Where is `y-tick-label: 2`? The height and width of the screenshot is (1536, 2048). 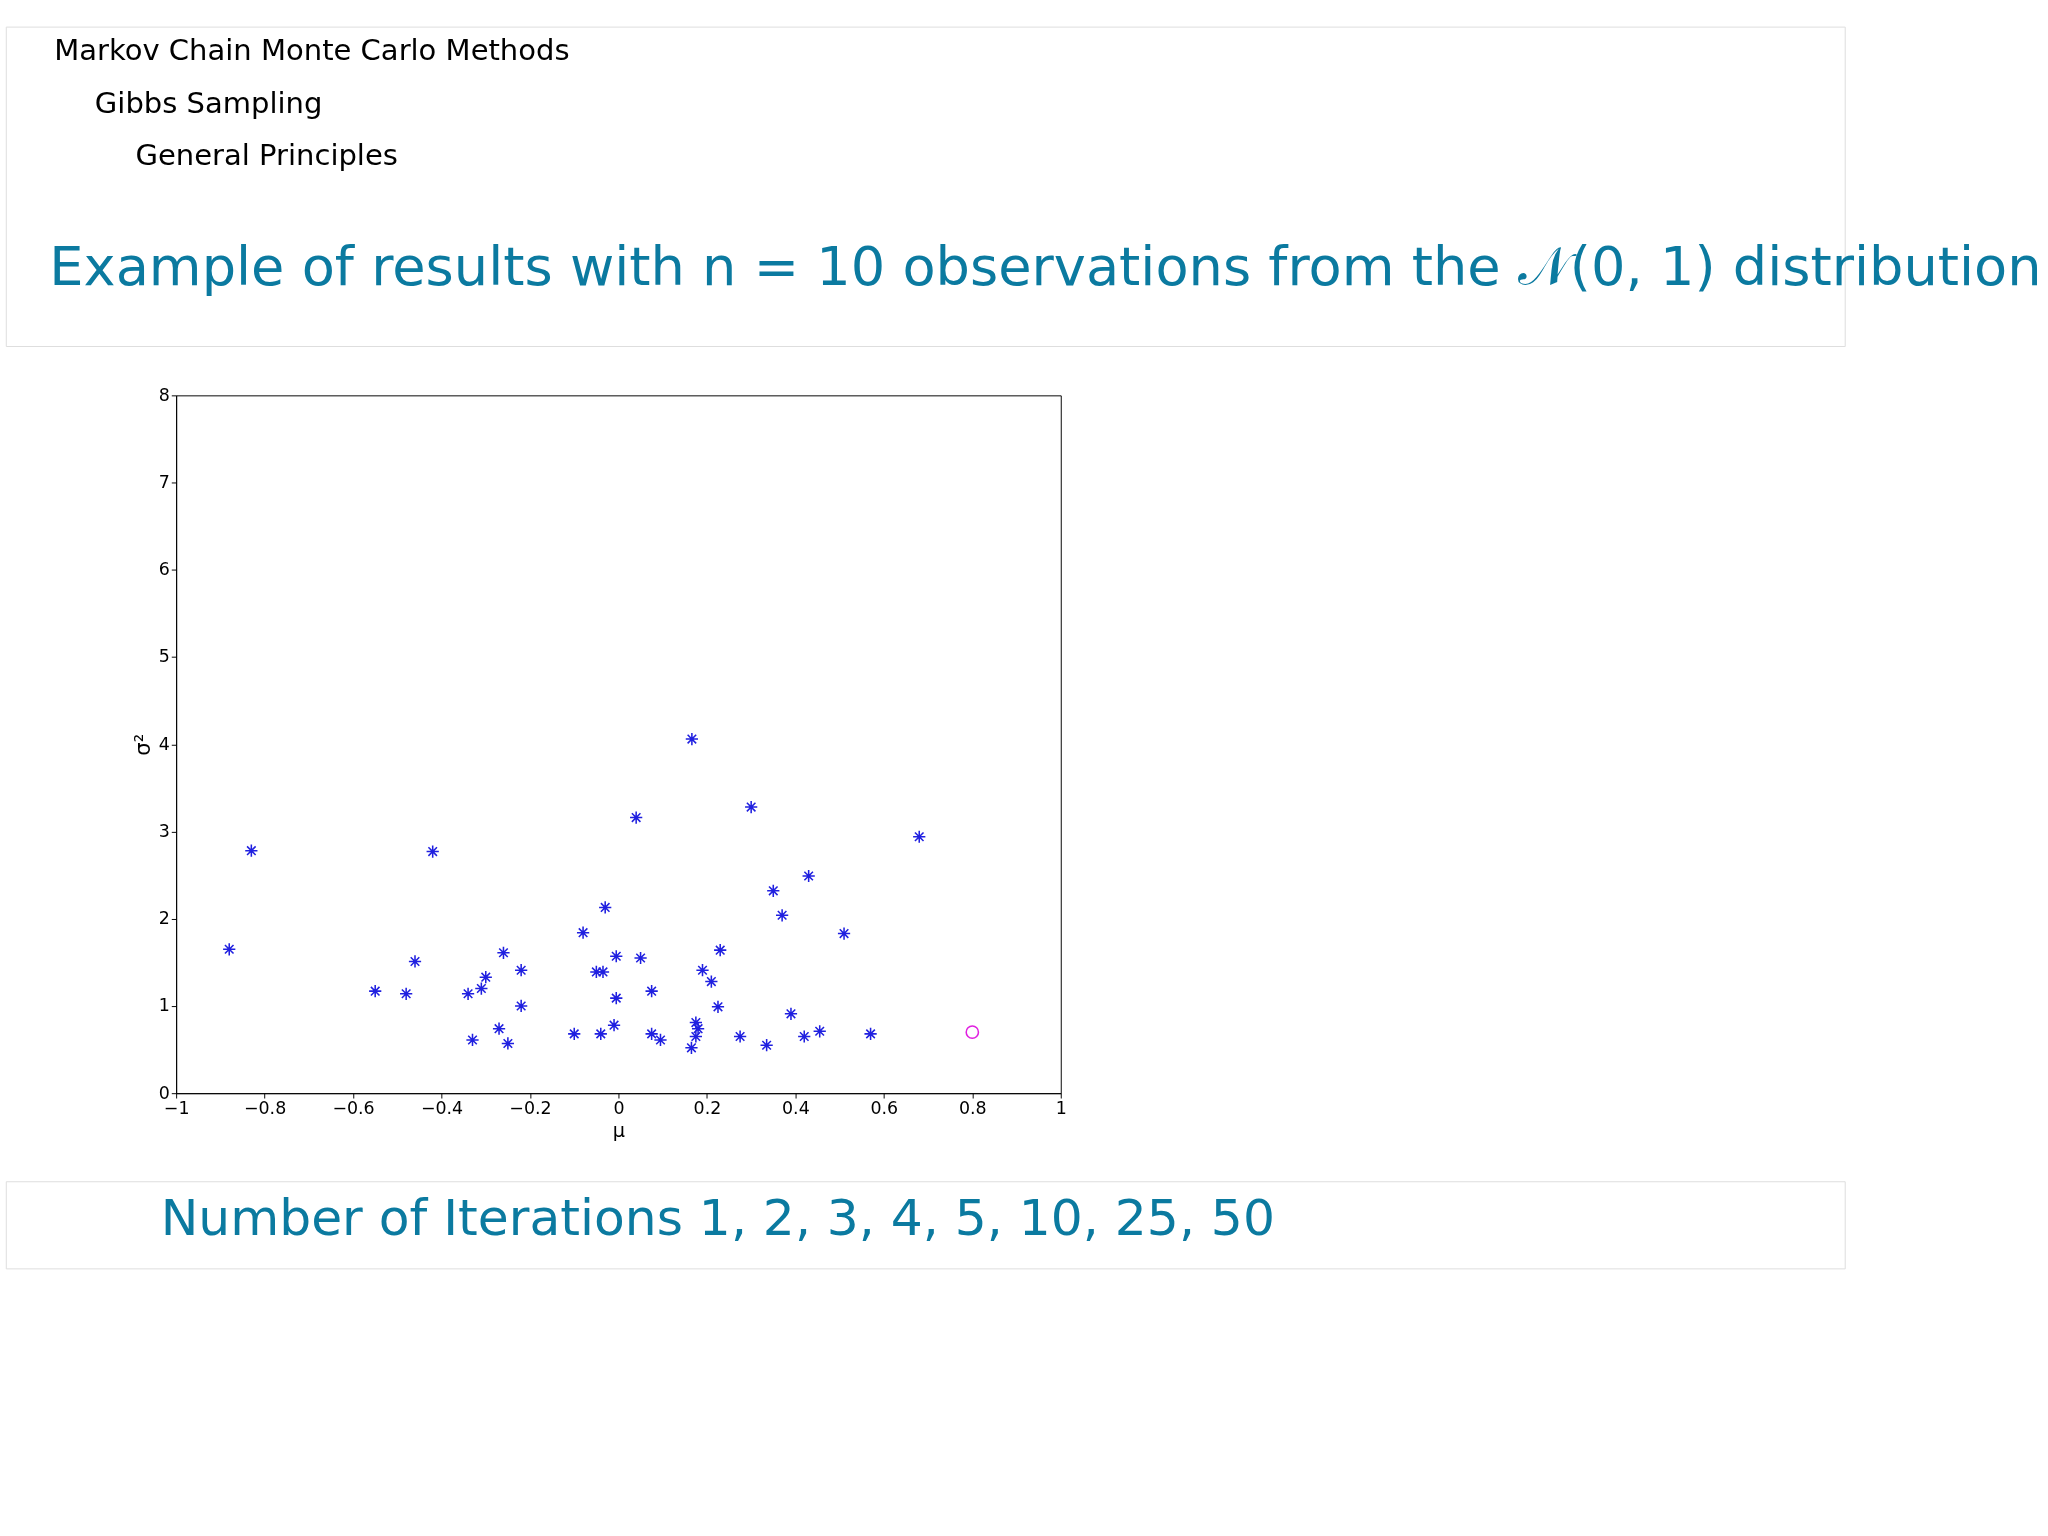
y-tick-label: 2 is located at coordinates (164, 918).